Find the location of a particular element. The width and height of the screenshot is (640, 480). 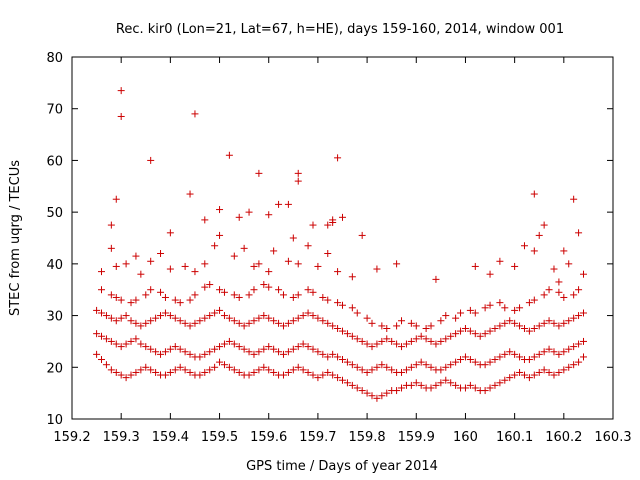

y-tick-label: 40 is located at coordinates (54, 265).